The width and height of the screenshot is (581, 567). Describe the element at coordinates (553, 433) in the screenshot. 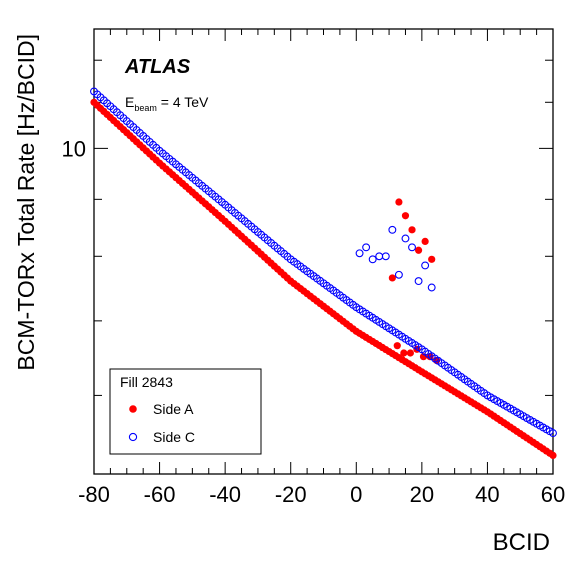

I see `data-point-side-c` at that location.